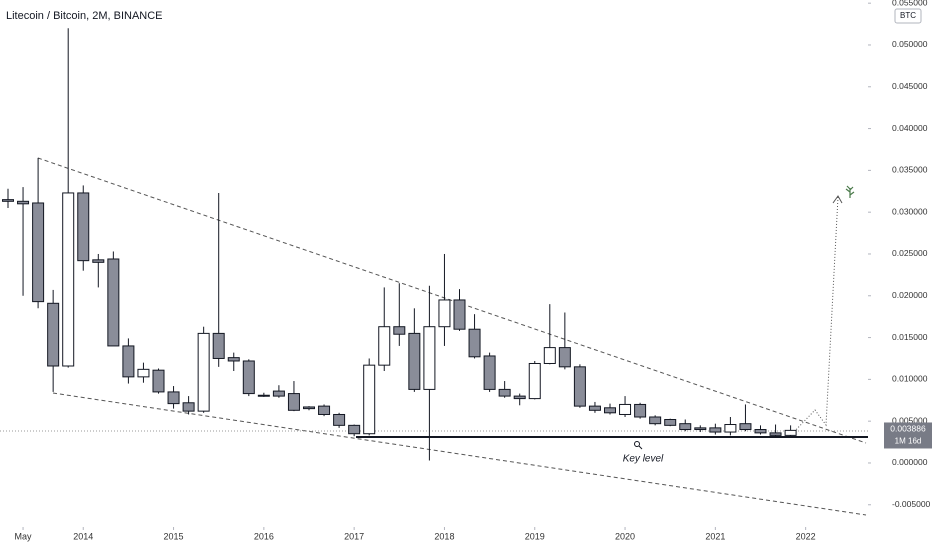 Image resolution: width=932 pixels, height=550 pixels. I want to click on y-tick-label: 0.010000, so click(910, 379).